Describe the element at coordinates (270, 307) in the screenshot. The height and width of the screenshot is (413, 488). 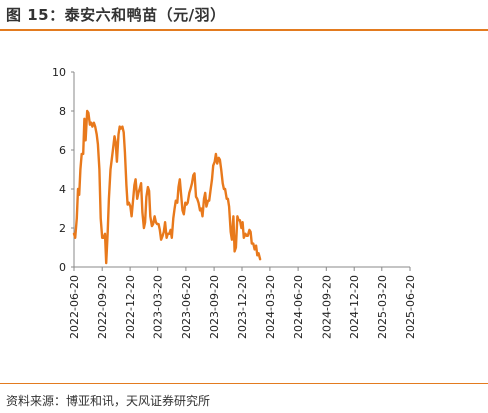
I see `x-tick-label: 2024-03-20` at that location.